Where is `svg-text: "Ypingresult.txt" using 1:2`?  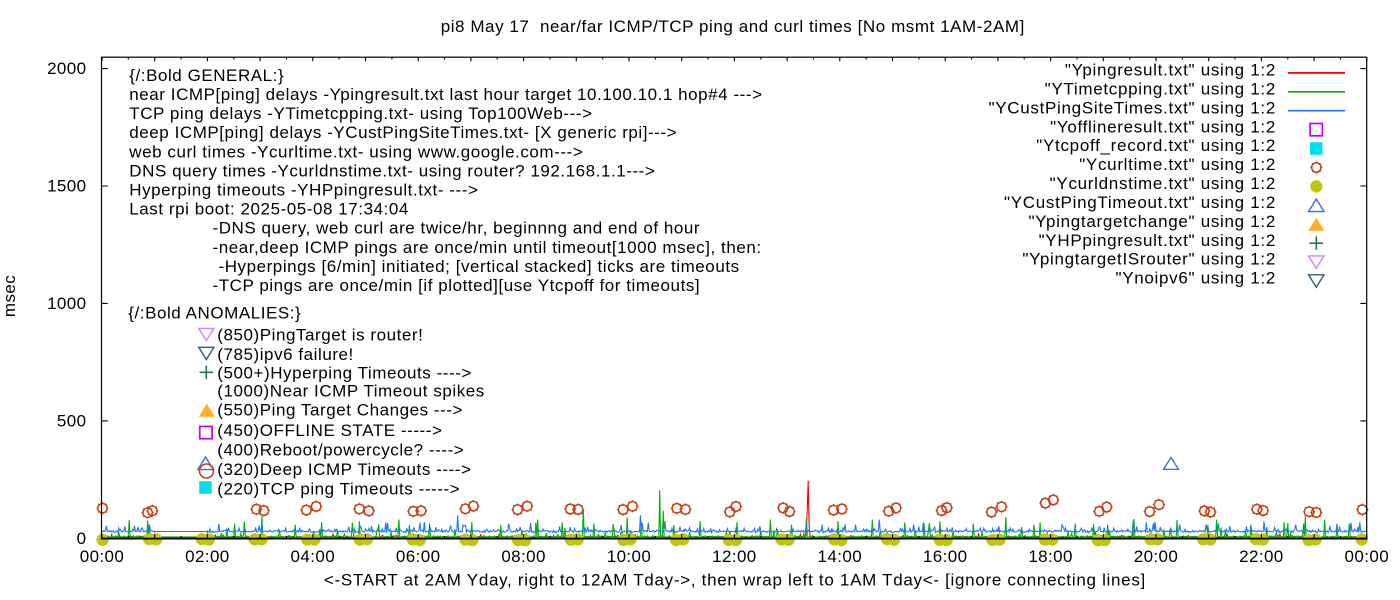 svg-text: "Ypingresult.txt" using 1:2 is located at coordinates (1170, 70).